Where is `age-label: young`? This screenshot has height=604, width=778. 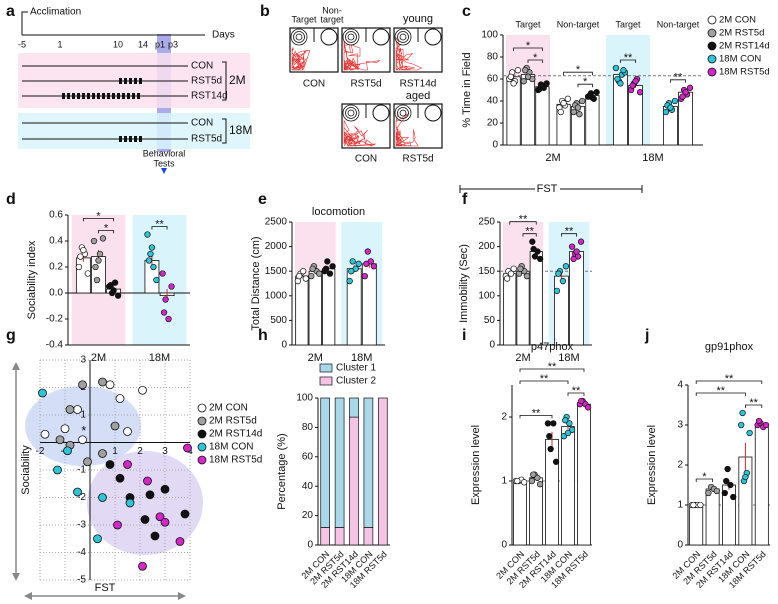
age-label: young is located at coordinates (418, 19).